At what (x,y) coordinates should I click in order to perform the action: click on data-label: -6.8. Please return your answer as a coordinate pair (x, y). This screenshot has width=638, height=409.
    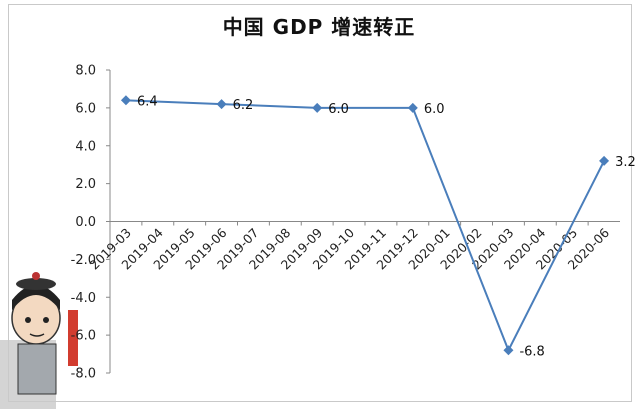
    Looking at the image, I should click on (531, 351).